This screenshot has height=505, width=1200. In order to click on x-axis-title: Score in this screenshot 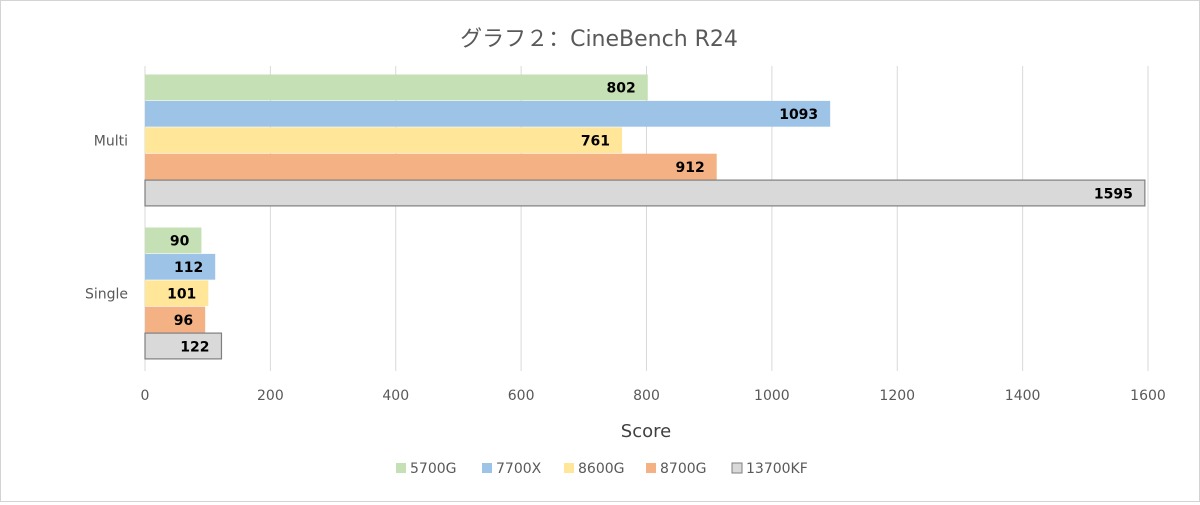, I will do `click(646, 431)`.